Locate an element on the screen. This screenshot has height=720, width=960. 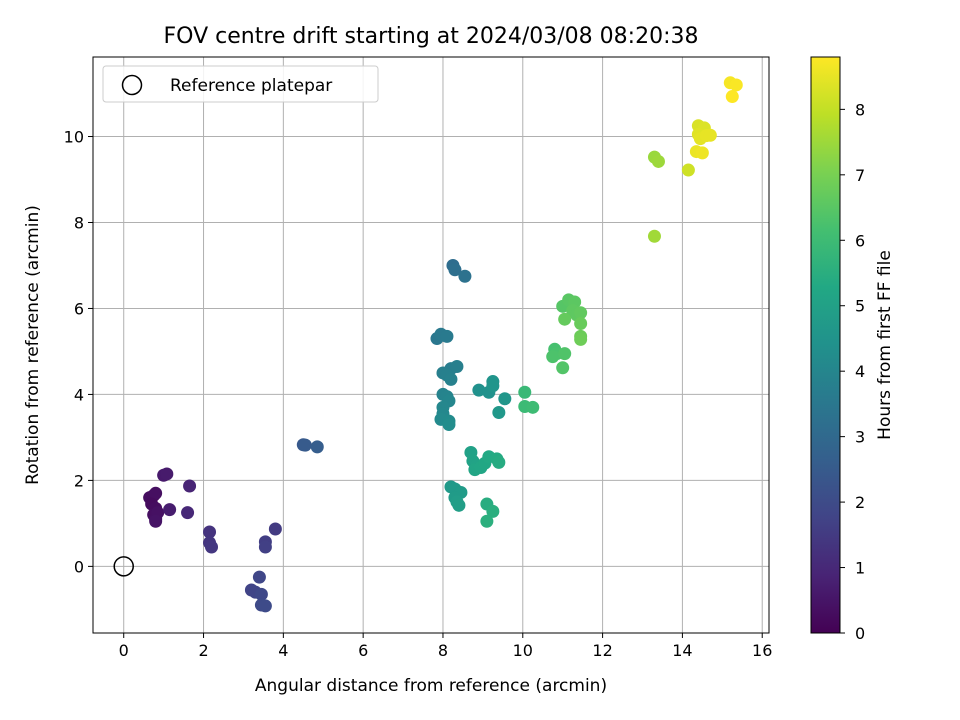
x-tick-label: 16 is located at coordinates (762, 650).